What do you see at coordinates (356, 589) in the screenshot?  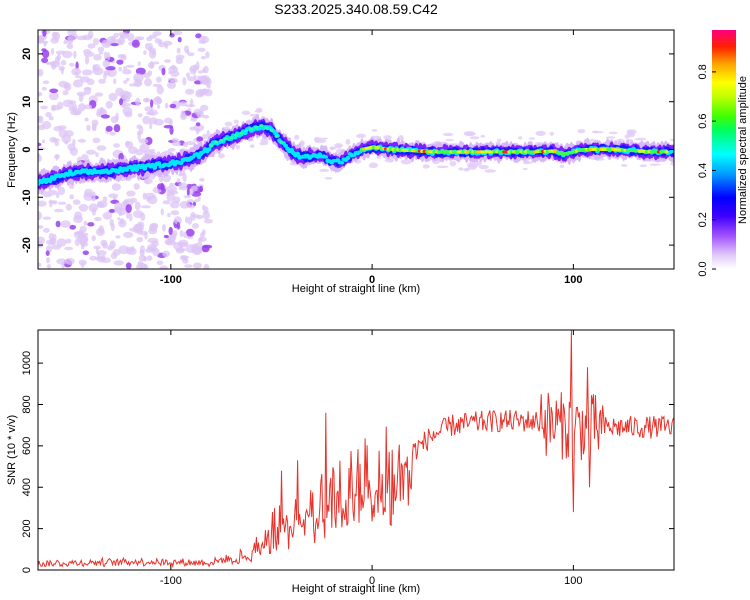 I see `snr-xlabel: Height of straight line (km)` at bounding box center [356, 589].